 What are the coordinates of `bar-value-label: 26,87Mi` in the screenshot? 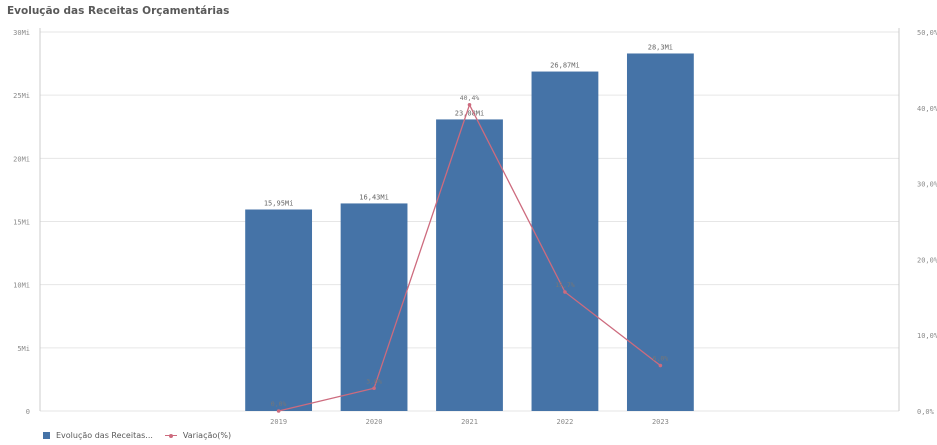 It's located at (565, 66).